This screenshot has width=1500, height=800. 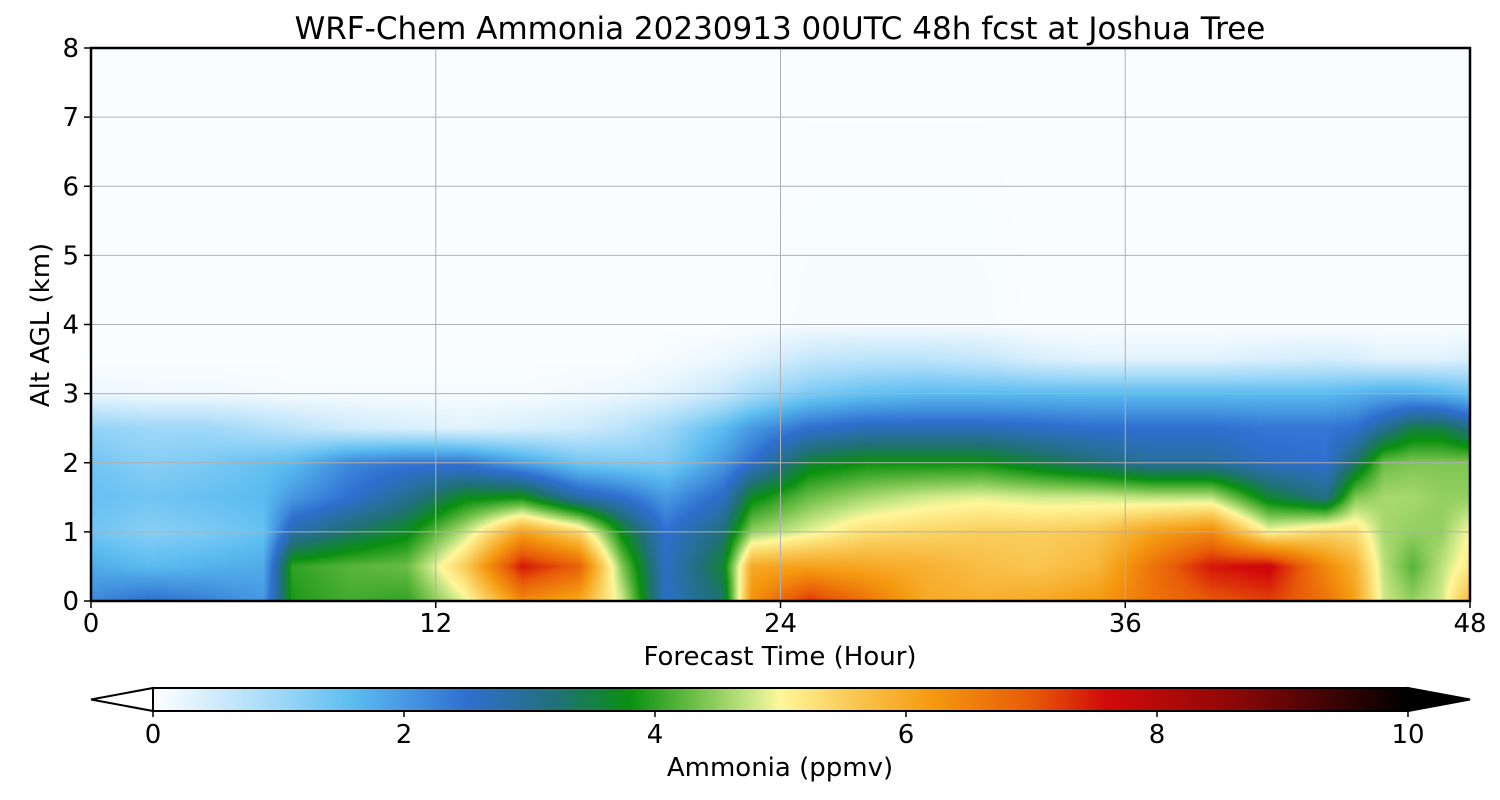 I want to click on colorbar-tick-label: 2, so click(x=404, y=735).